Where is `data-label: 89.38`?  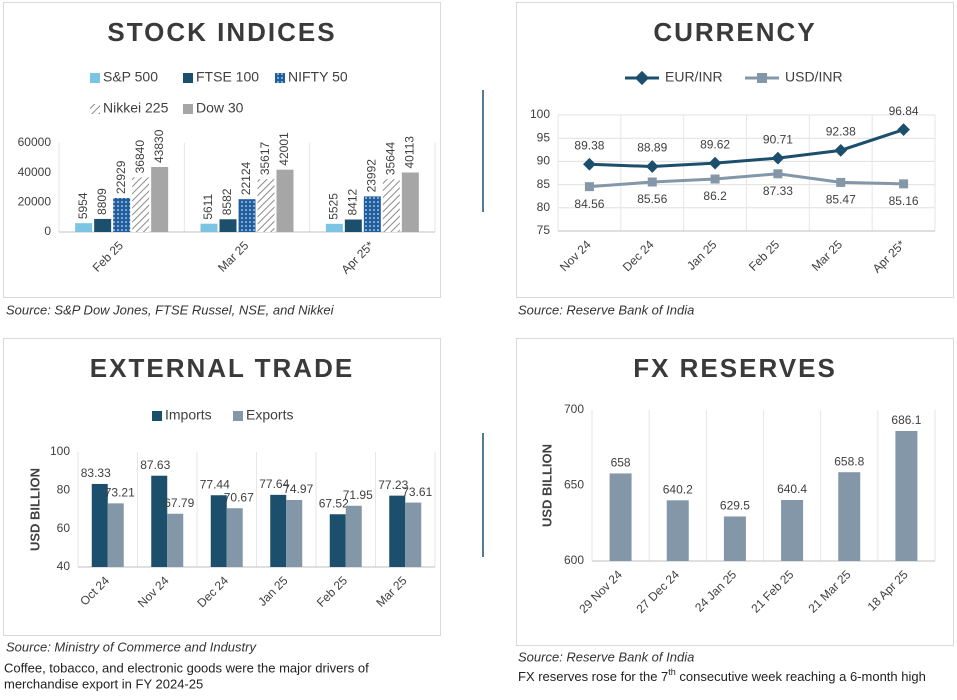 data-label: 89.38 is located at coordinates (589, 145).